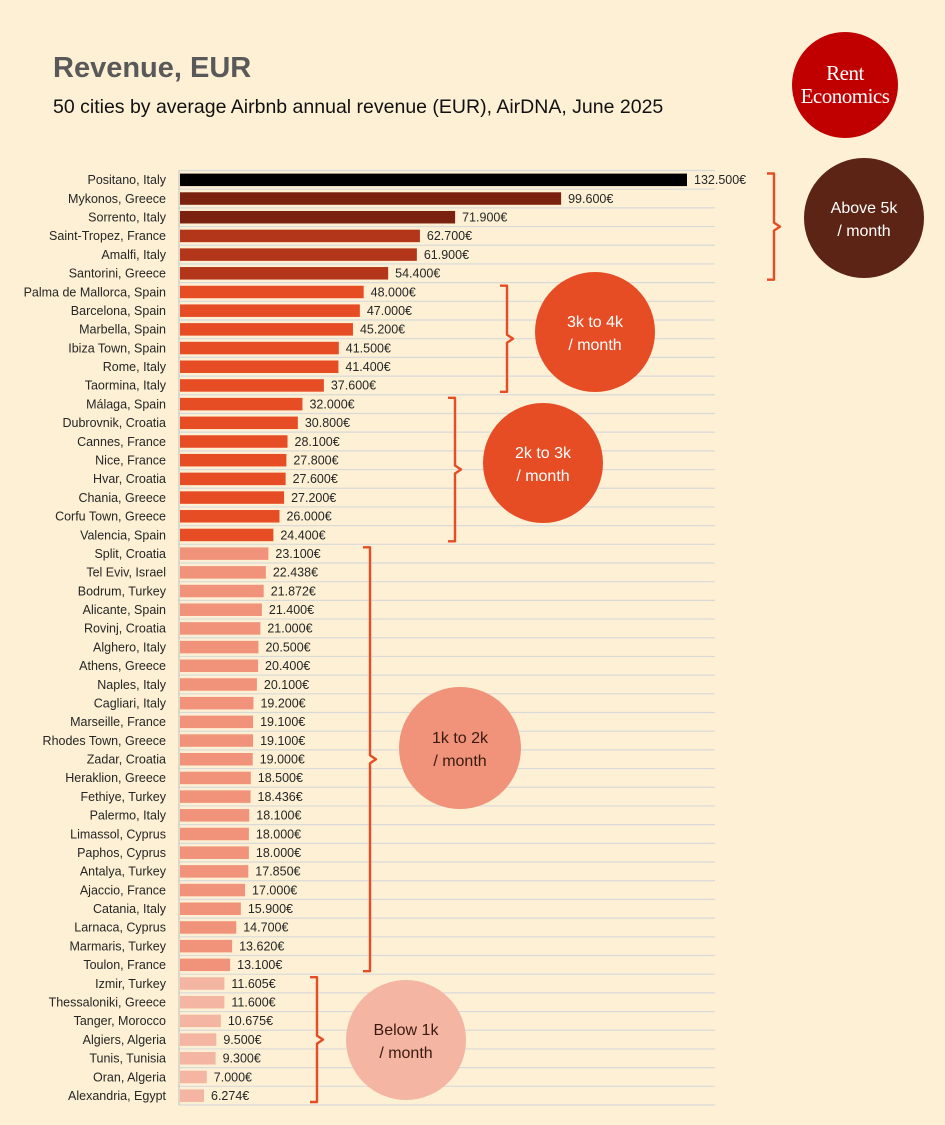  I want to click on category-label: Tel Eviv, Israel, so click(126, 573).